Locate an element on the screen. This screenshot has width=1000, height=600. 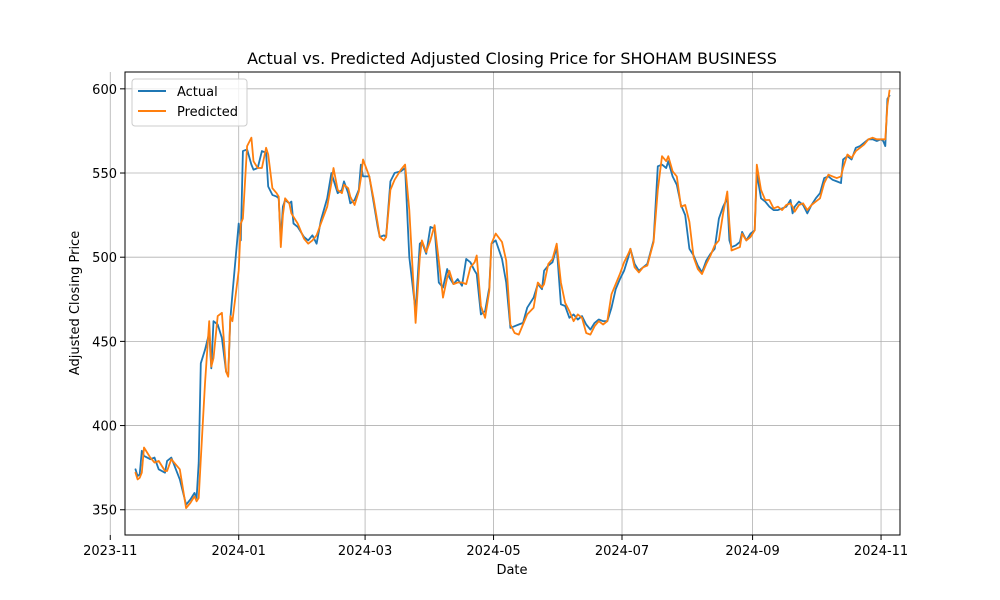
x-tick-label: 2023-11 is located at coordinates (110, 551).